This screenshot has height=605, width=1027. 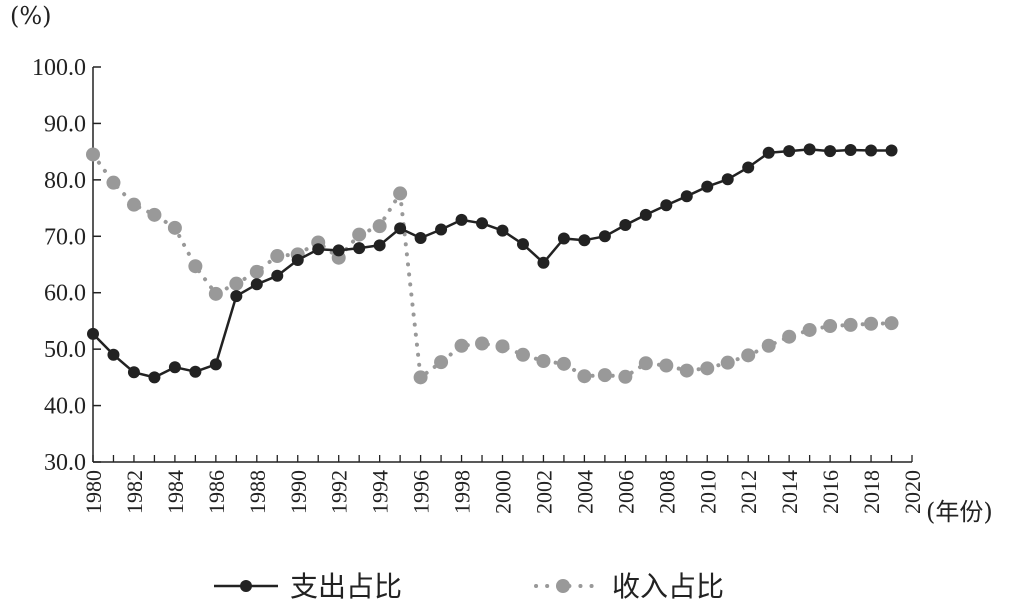 What do you see at coordinates (748, 492) in the screenshot?
I see `x-tick-label: 2012` at bounding box center [748, 492].